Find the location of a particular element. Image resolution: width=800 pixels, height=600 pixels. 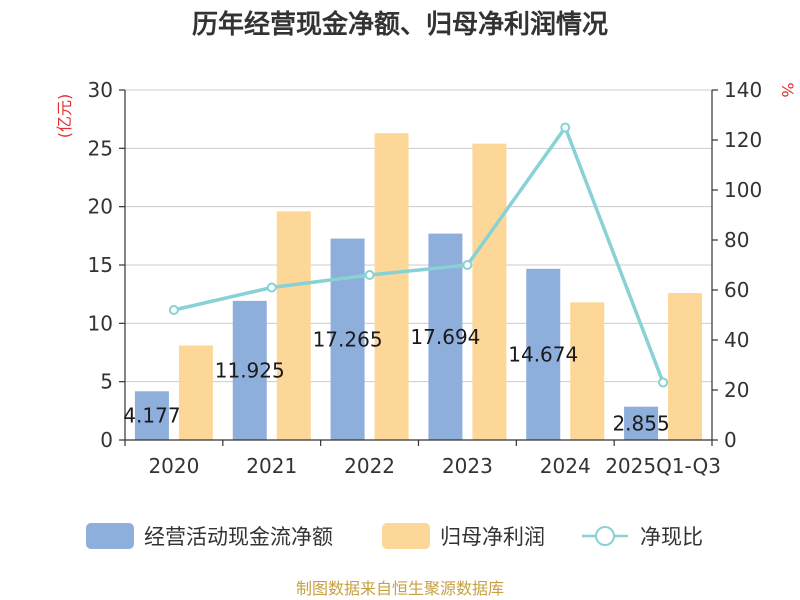

y-right-tick-label: 60 is located at coordinates (736, 290).